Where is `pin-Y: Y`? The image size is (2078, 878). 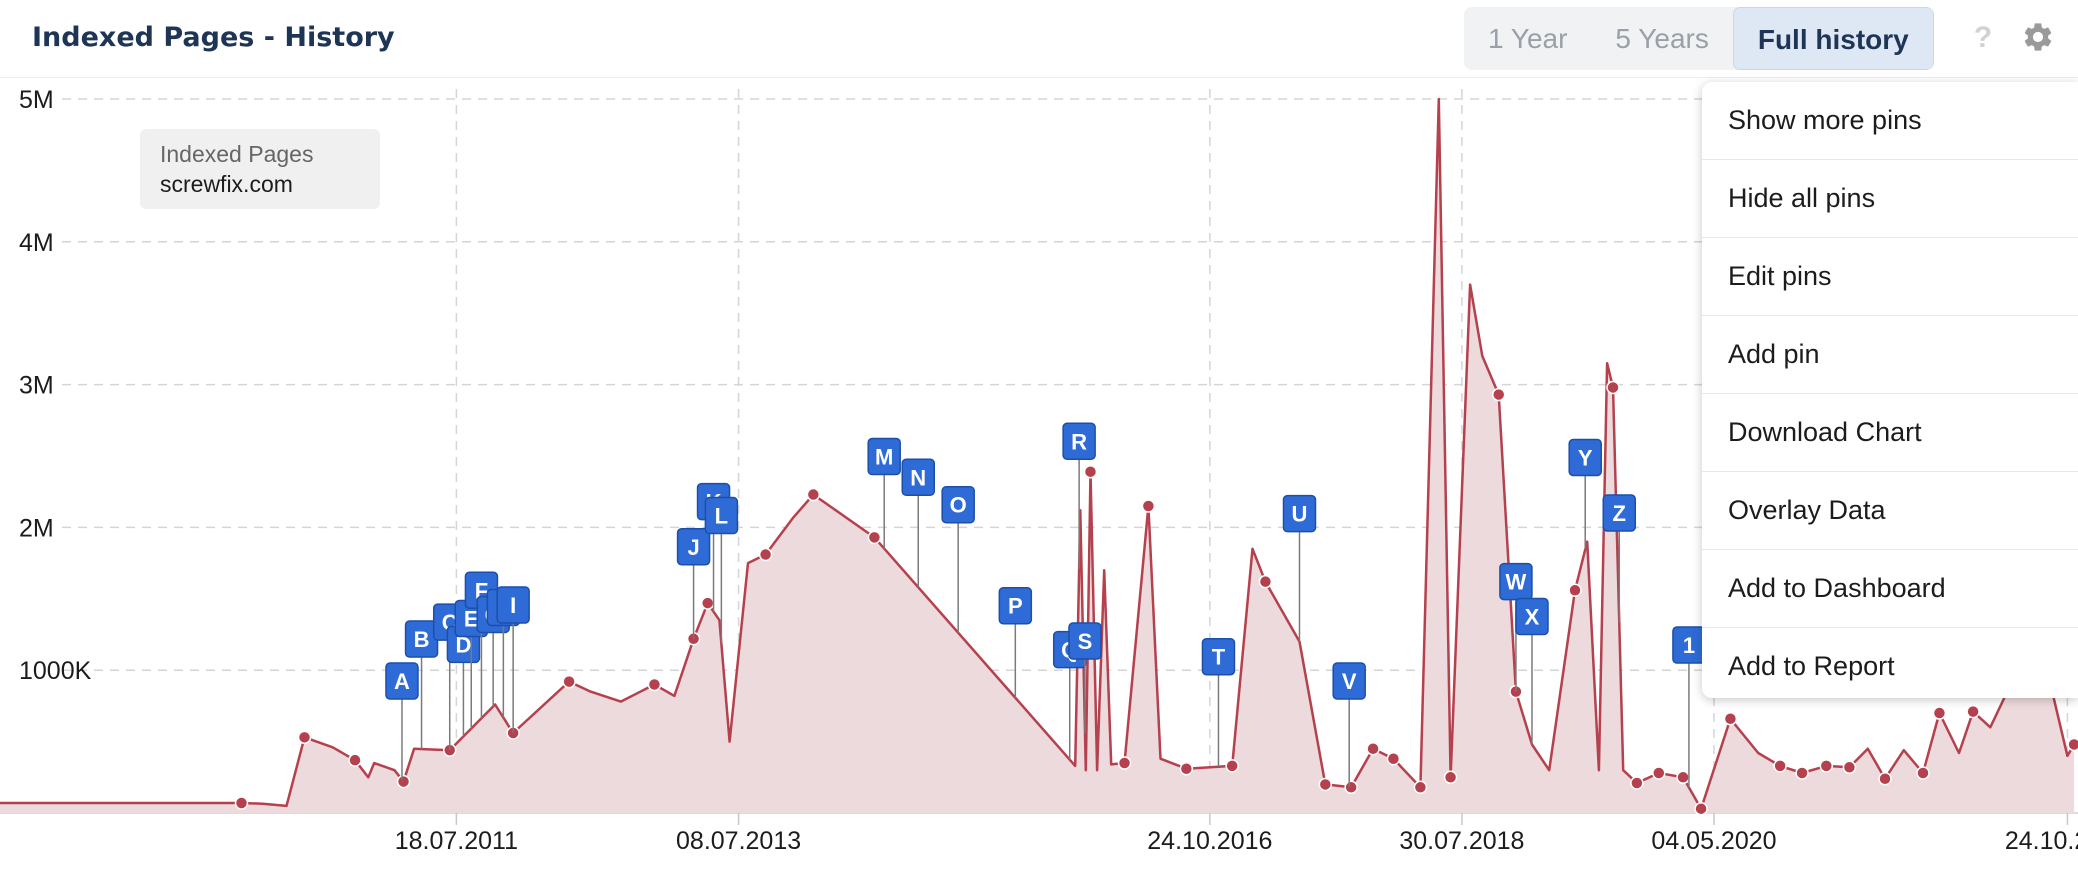
pin-Y: Y is located at coordinates (1585, 494).